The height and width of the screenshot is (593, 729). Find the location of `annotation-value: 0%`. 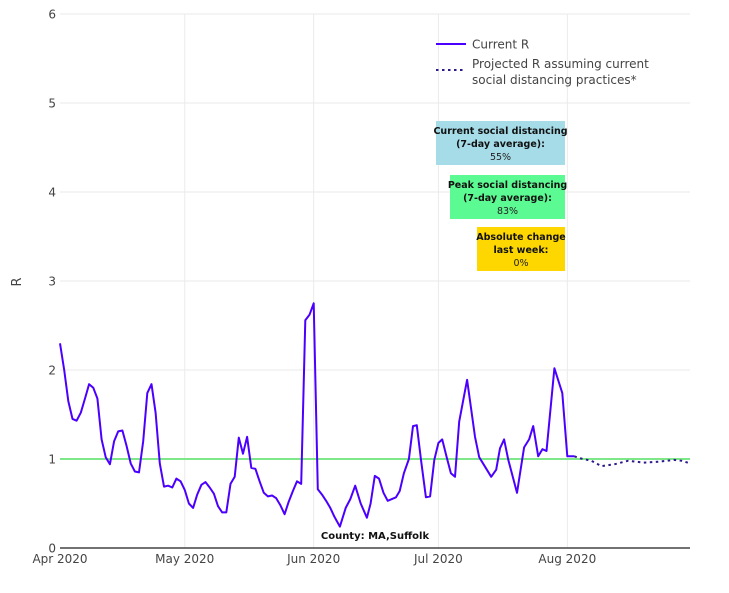

annotation-value: 0% is located at coordinates (520, 263).